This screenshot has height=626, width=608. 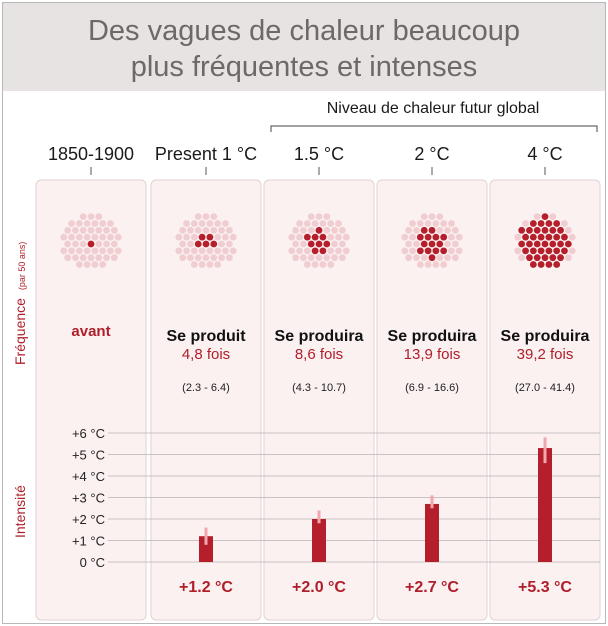 What do you see at coordinates (432, 587) in the screenshot?
I see `intensity-value-label-3: +2.7 °C` at bounding box center [432, 587].